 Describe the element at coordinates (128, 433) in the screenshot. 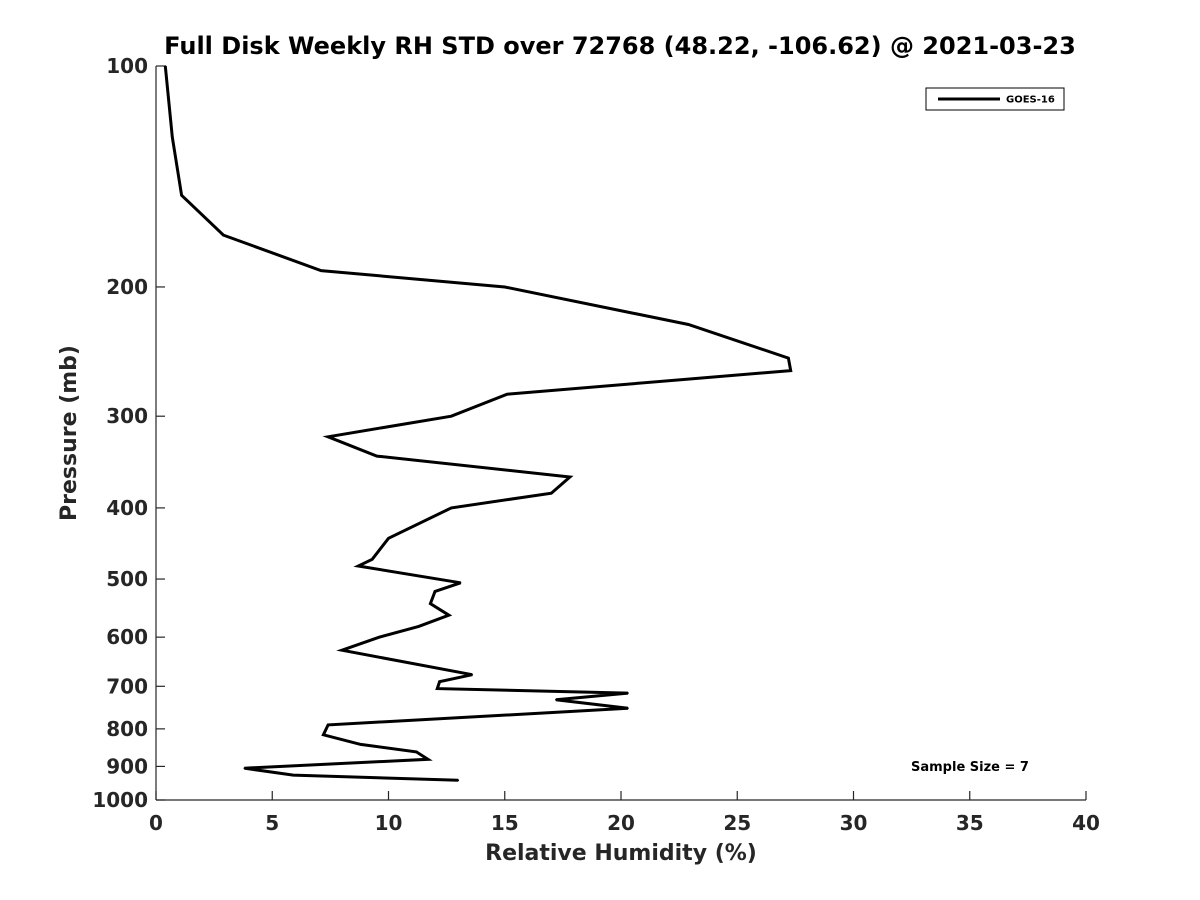

I see `y-ticks: 100 200 300 400 500 600 700 800 900 1000` at that location.